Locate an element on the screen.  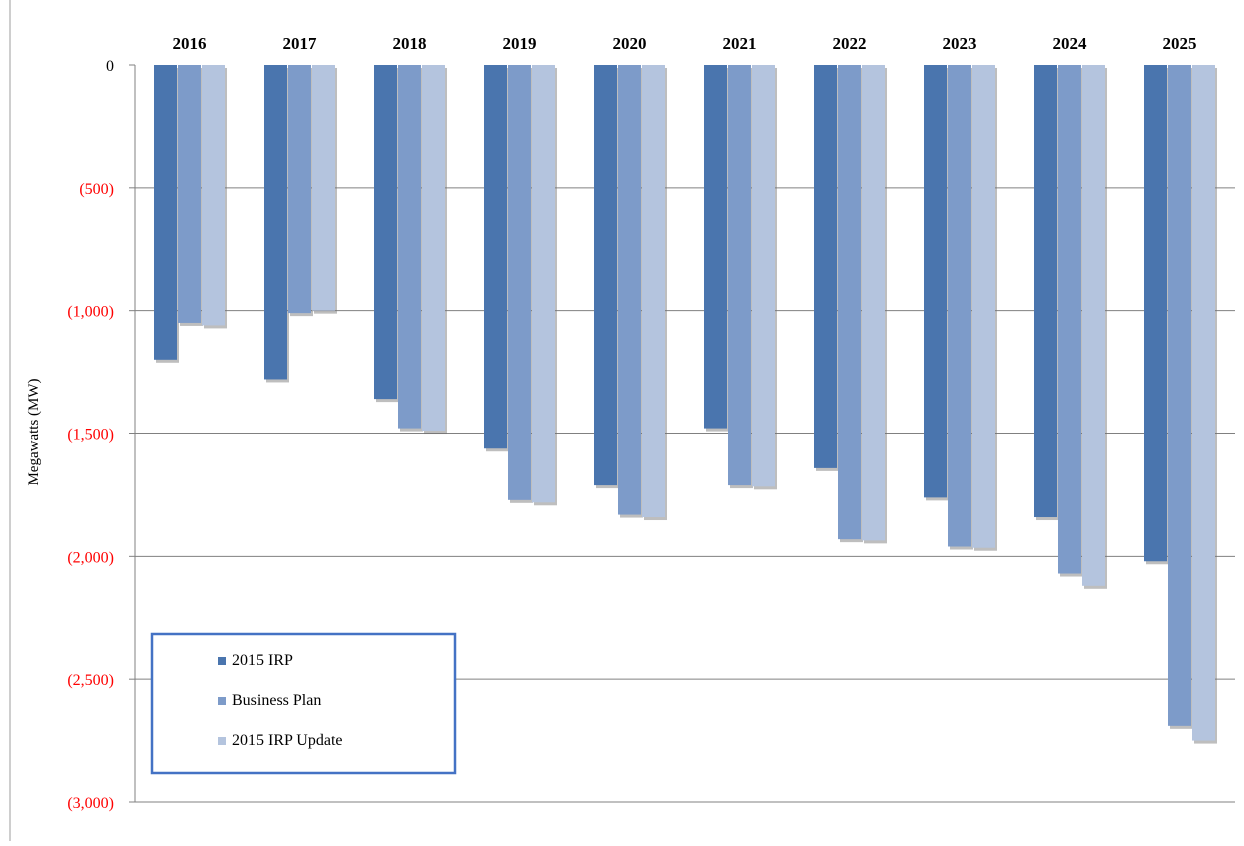
y-tick-label: (1,500) is located at coordinates (90, 435).